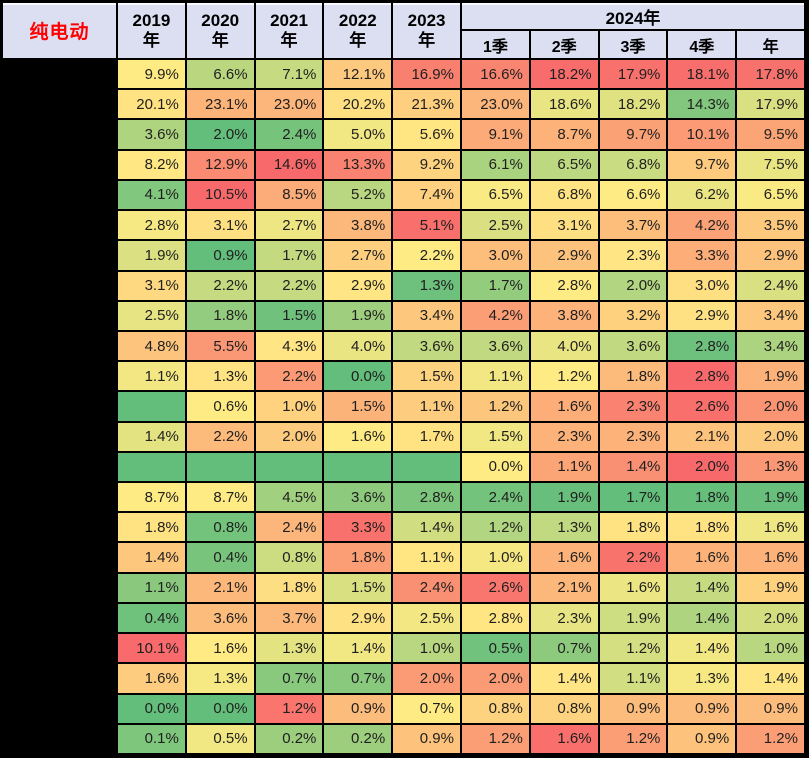 The image size is (809, 758). Describe the element at coordinates (221, 347) in the screenshot. I see `heatmap-cell: 5.5%` at that location.